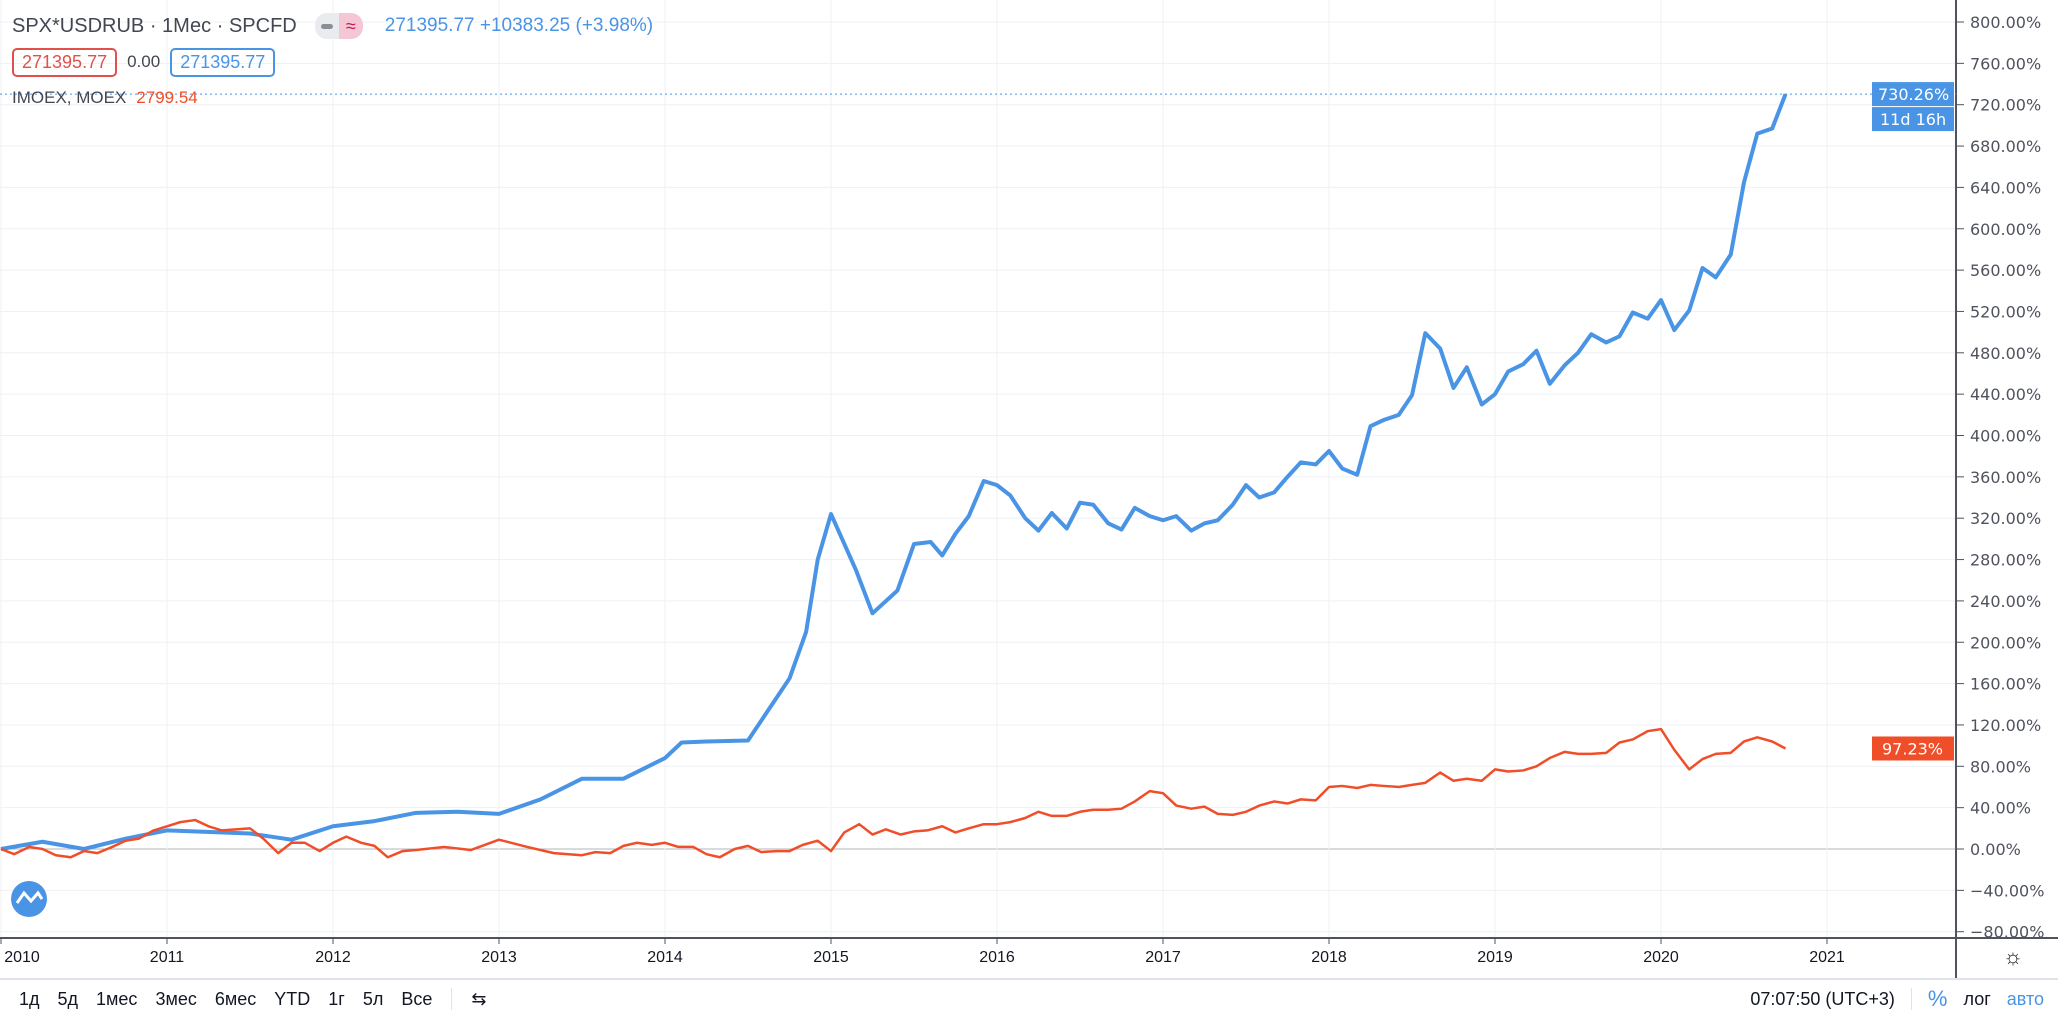 Image resolution: width=2058 pixels, height=1018 pixels. I want to click on red-price-label-text: 97.23%, so click(1912, 748).